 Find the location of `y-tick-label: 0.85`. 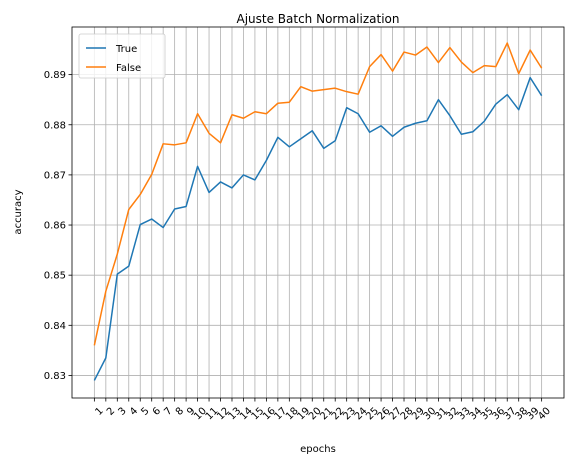

y-tick-label: 0.85 is located at coordinates (55, 276).